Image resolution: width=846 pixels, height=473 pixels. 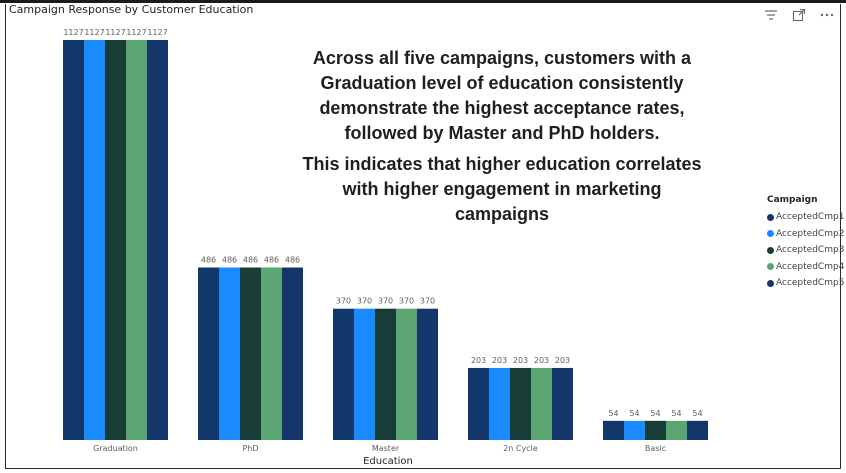 I want to click on legend-label: AcceptedCmp3, so click(x=810, y=250).